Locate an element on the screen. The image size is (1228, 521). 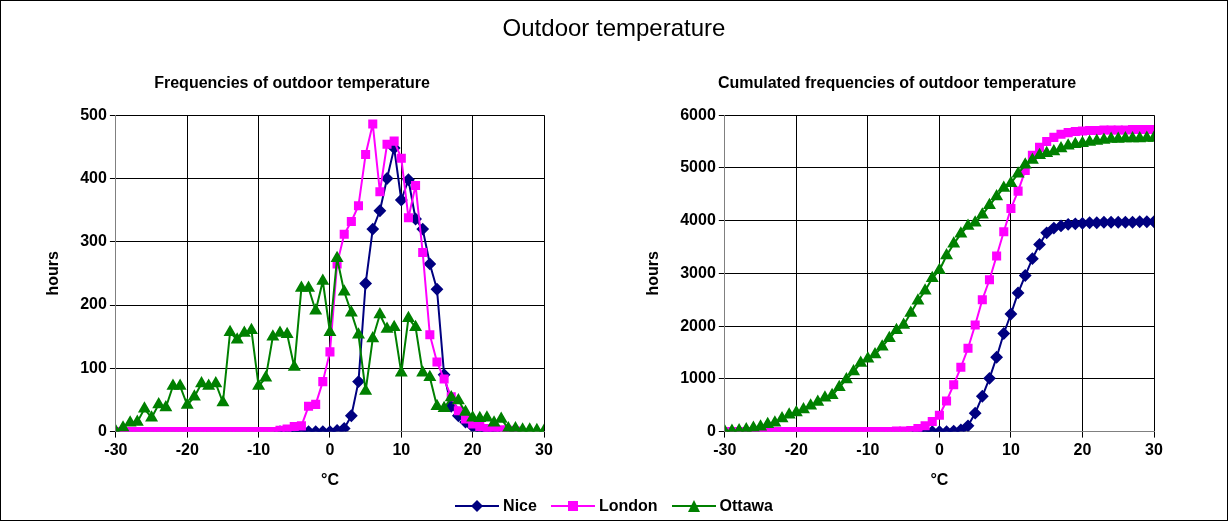
chart-subtitle: Frequencies of outdoor temperature is located at coordinates (292, 83).